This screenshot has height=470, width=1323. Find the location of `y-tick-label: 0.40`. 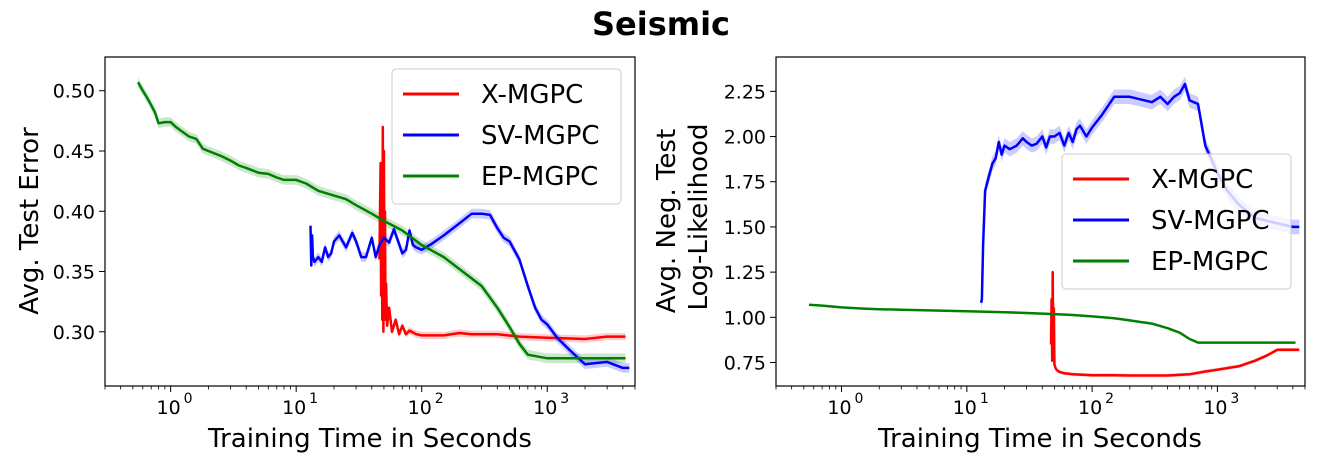

y-tick-label: 0.40 is located at coordinates (74, 212).